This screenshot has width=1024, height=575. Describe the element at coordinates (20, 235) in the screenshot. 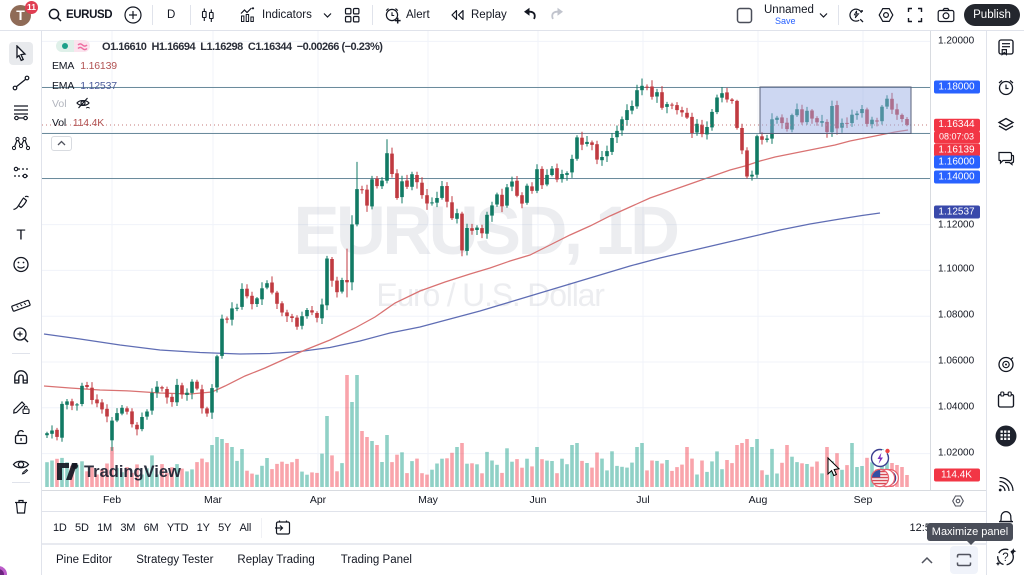

I see `svg-text: T` at that location.